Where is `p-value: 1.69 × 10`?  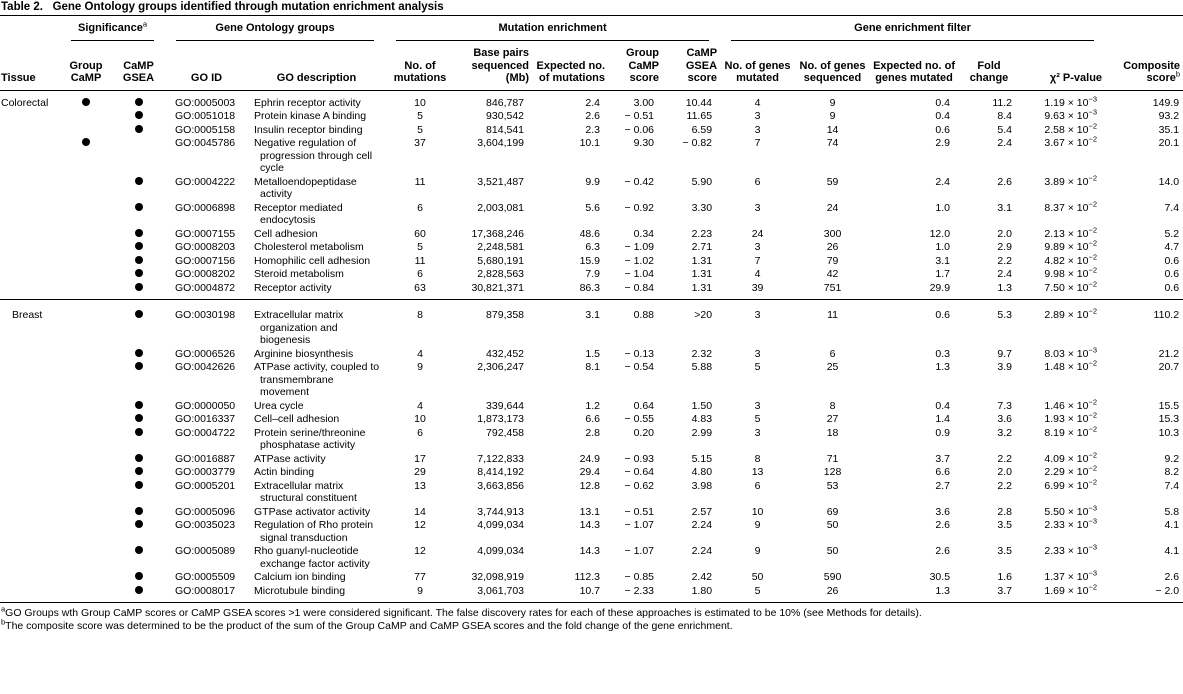
p-value: 1.69 × 10 is located at coordinates (1066, 590).